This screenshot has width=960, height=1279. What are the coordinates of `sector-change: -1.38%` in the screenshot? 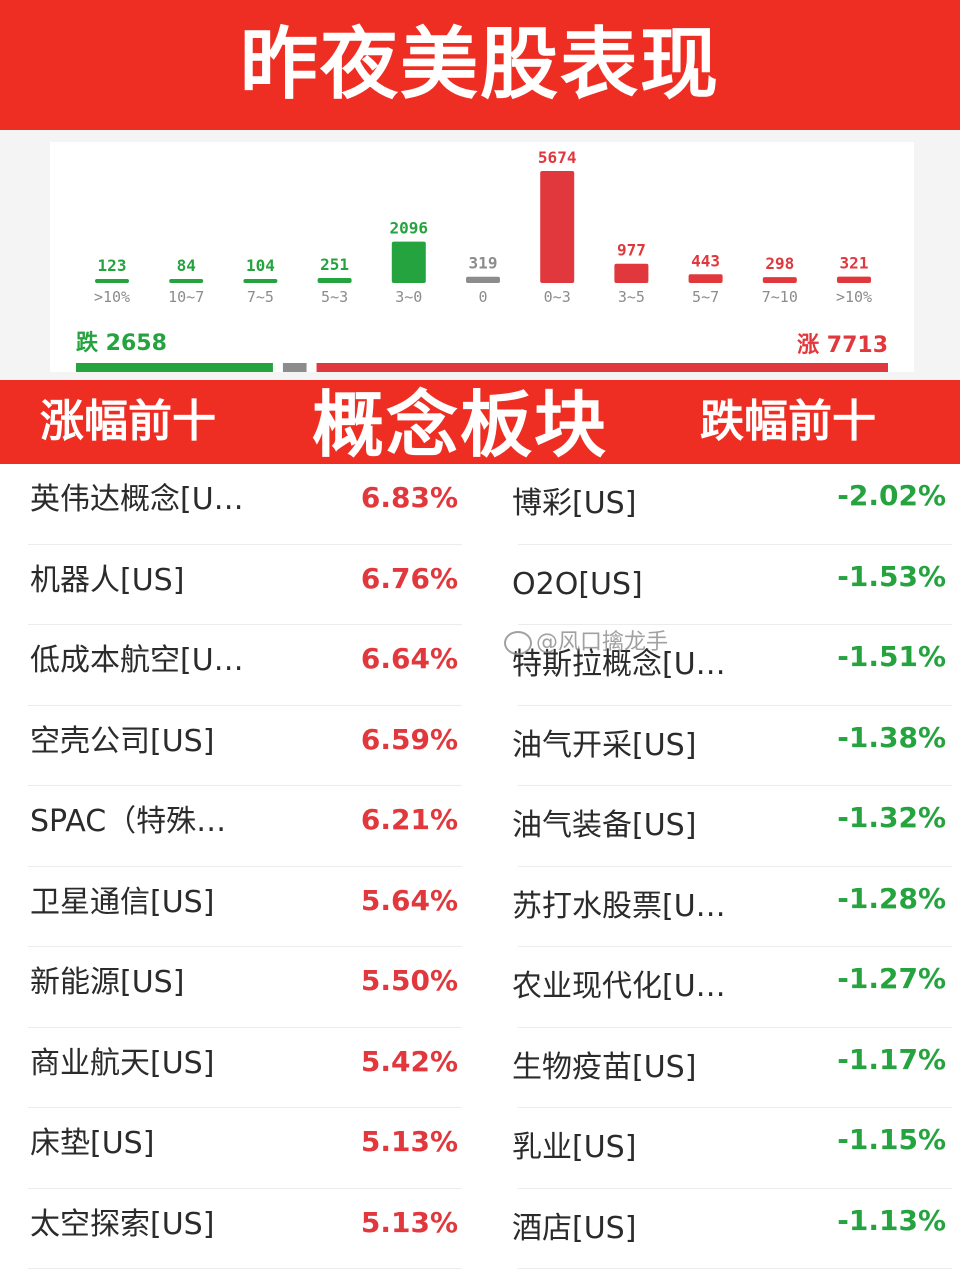 It's located at (891, 737).